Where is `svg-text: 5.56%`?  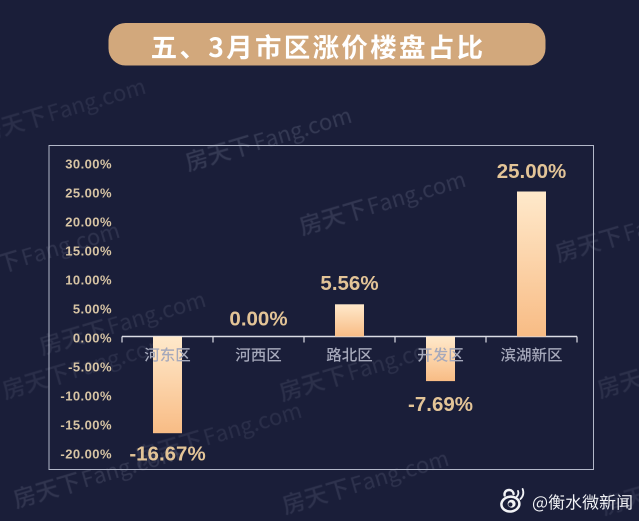
svg-text: 5.56% is located at coordinates (349, 283).